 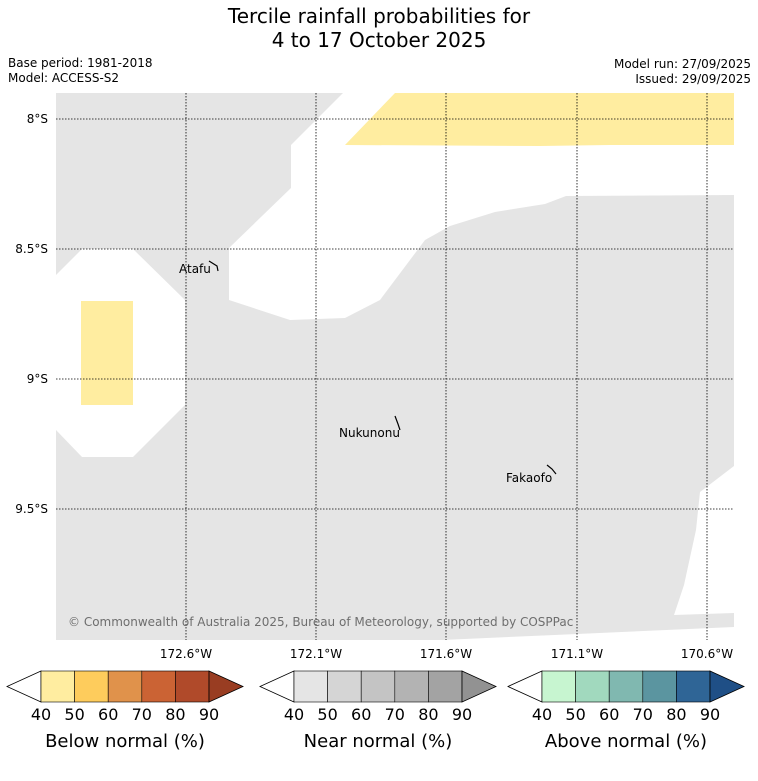 I want to click on near-normal-colorbar: 40 50 60 70 80 90 Near normal (%), so click(x=378, y=711).